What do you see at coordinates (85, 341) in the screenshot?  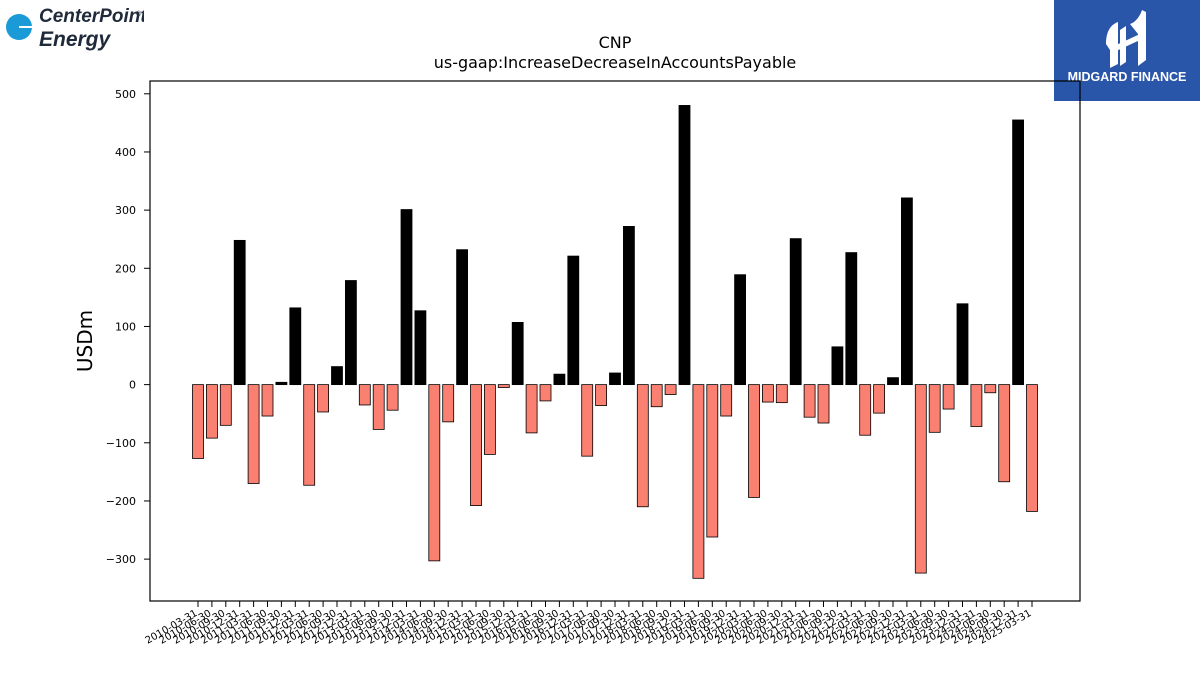 I see `y-axis-label: USDm` at bounding box center [85, 341].